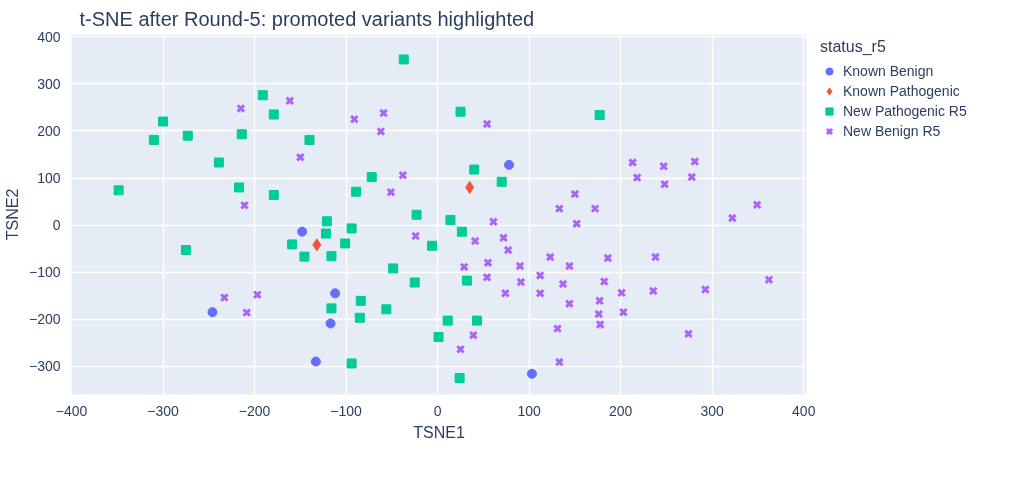 Image resolution: width=1024 pixels, height=502 pixels. What do you see at coordinates (346, 410) in the screenshot?
I see `x-tick-label: −100` at bounding box center [346, 410].